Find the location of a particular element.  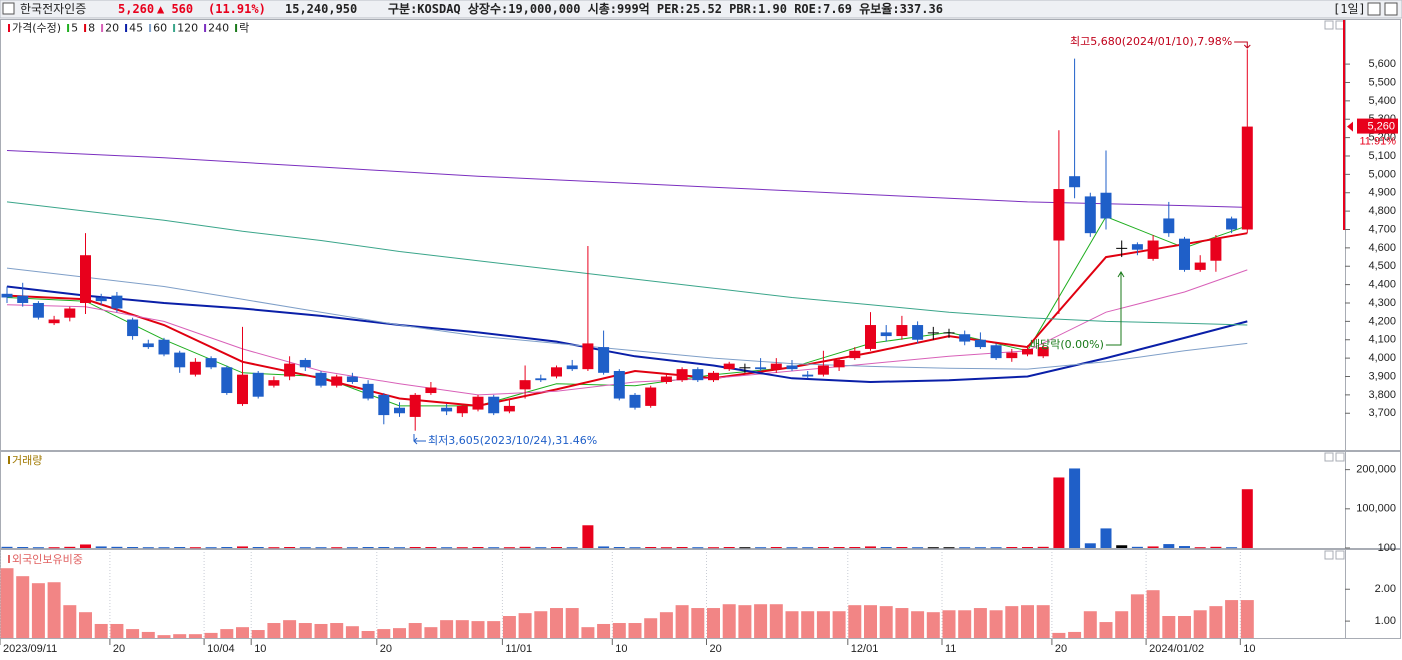

y-tick-label: 4,500 is located at coordinates (1382, 266).